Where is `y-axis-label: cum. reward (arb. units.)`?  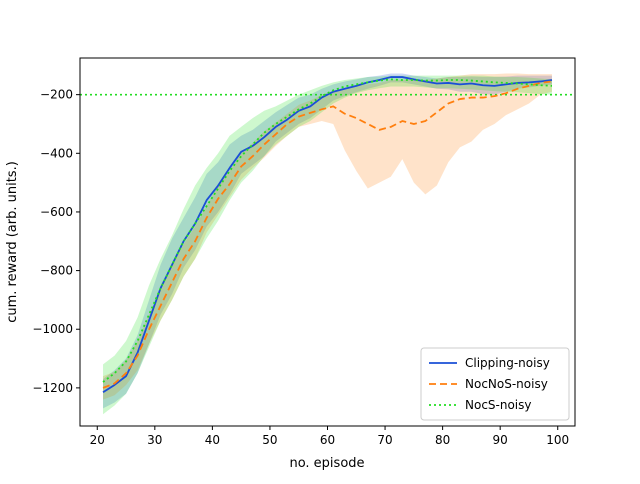 y-axis-label: cum. reward (arb. units.) is located at coordinates (12, 242).